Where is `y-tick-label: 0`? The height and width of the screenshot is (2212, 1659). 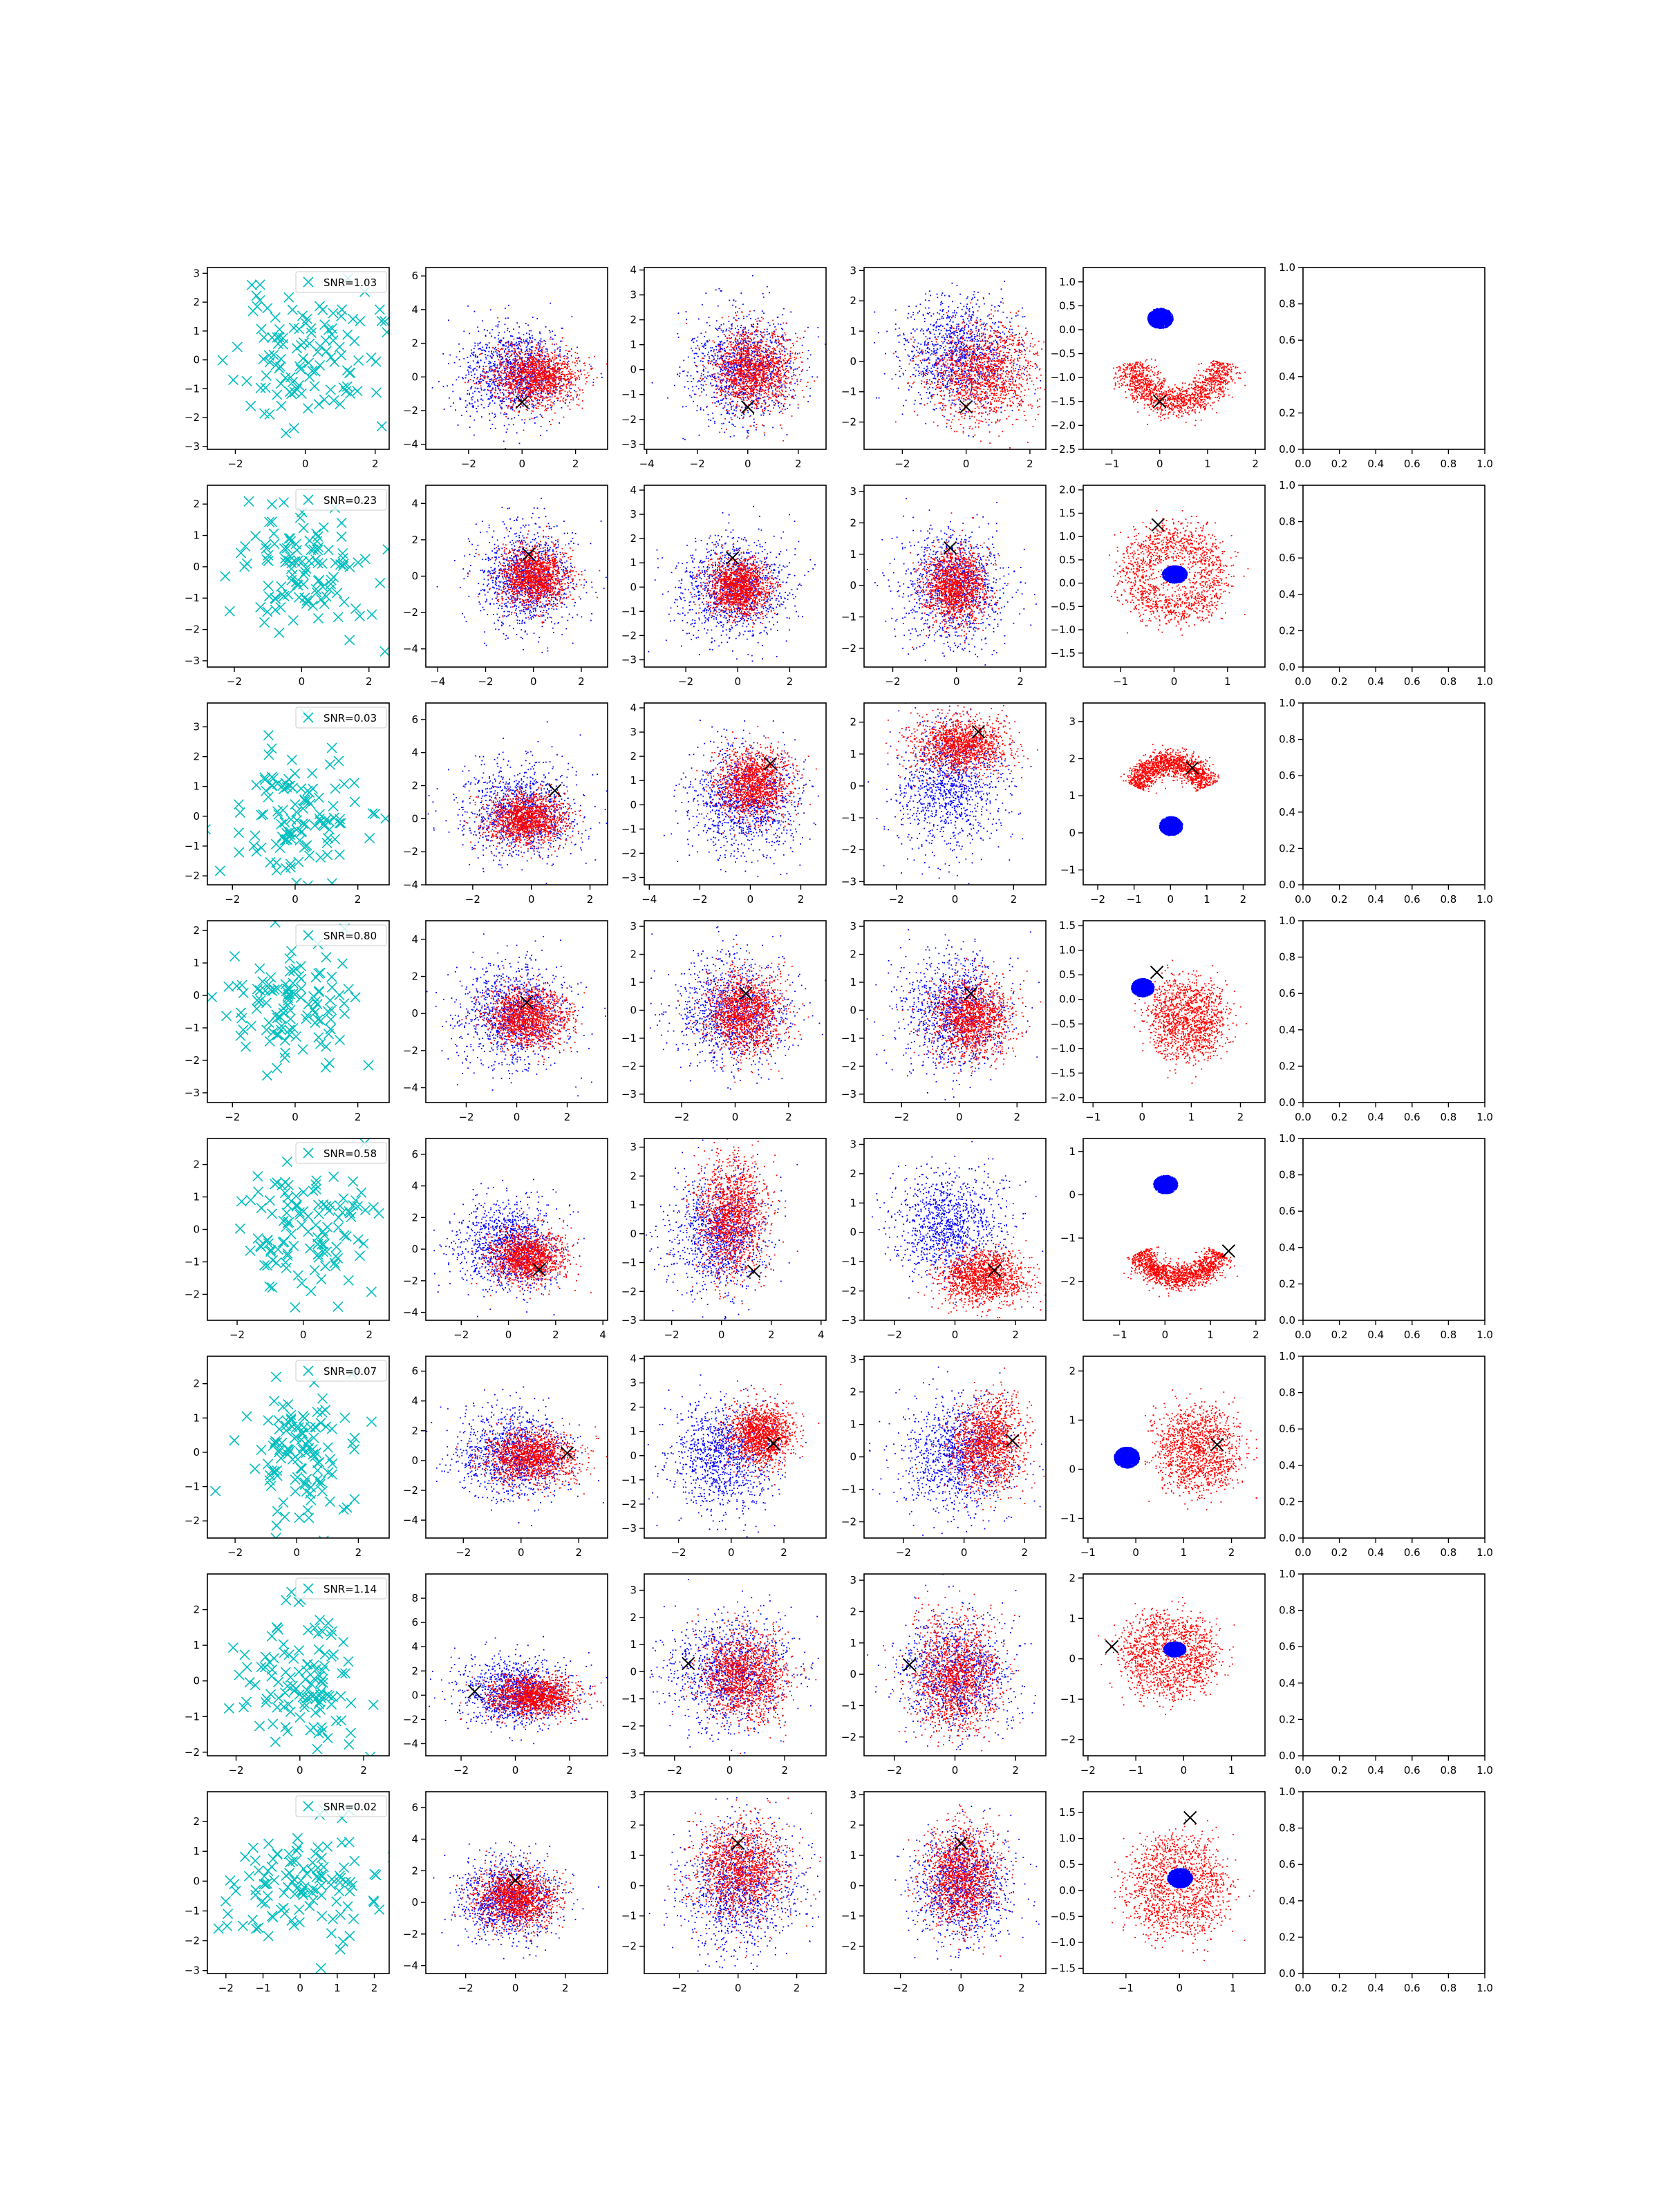 y-tick-label: 0 is located at coordinates (414, 377).